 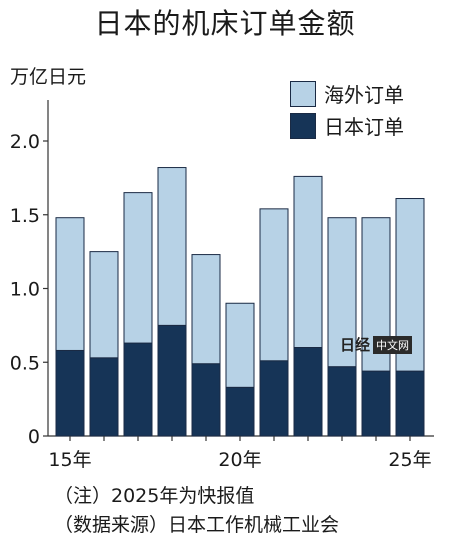 I want to click on watermark: 日经 中文网, so click(x=376, y=344).